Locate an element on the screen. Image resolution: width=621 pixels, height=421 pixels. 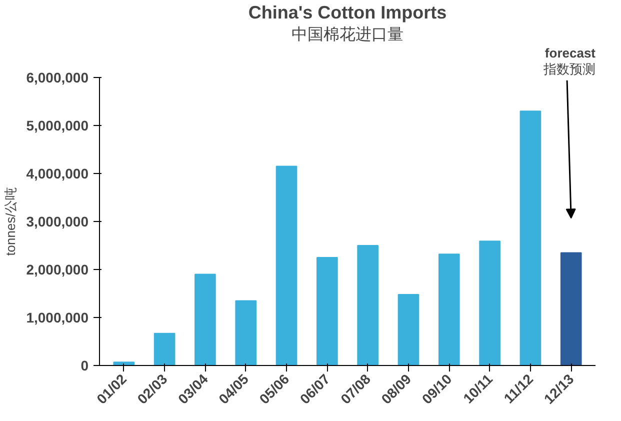
y-tick-label: 0 is located at coordinates (84, 366).